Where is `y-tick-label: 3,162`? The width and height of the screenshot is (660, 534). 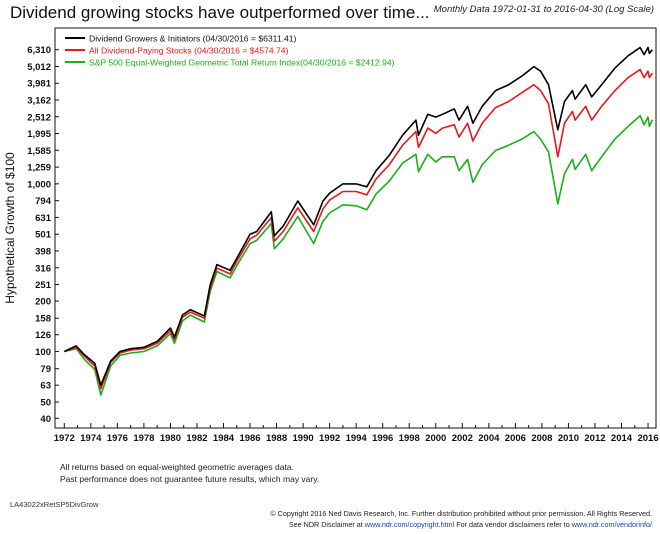
y-tick-label: 3,162 is located at coordinates (39, 101).